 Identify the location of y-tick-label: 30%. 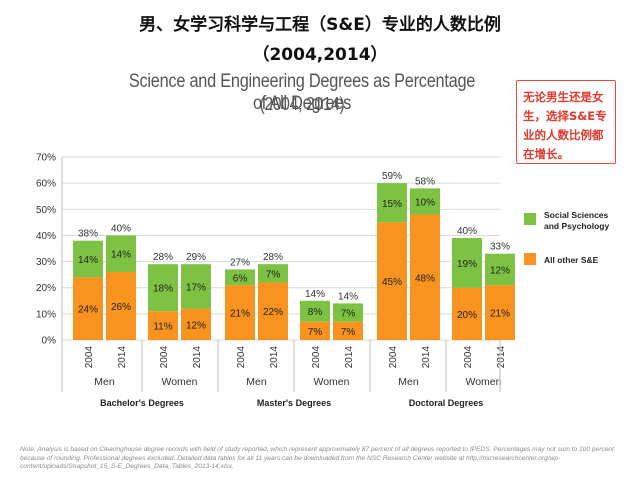
(46, 262).